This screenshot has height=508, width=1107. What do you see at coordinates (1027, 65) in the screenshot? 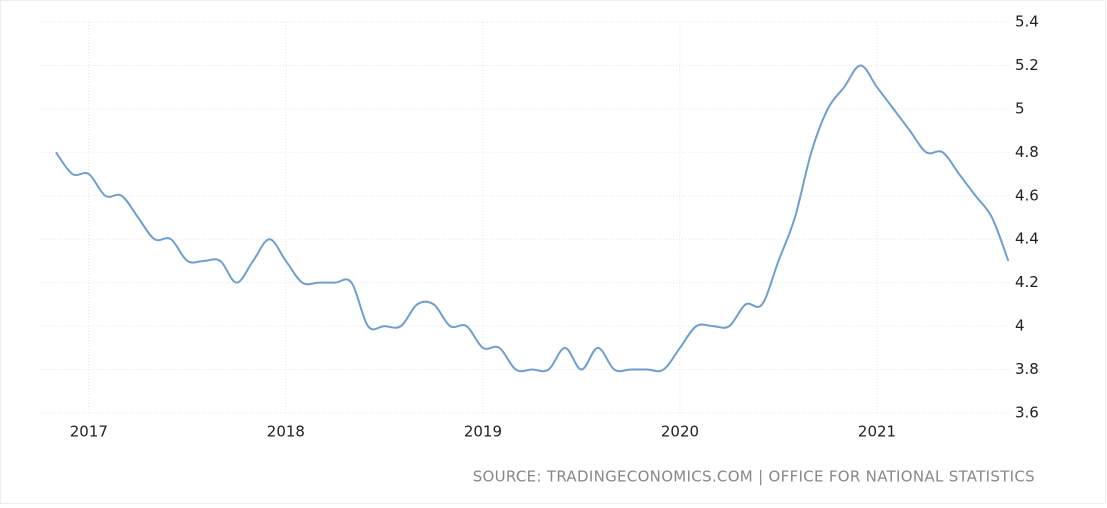
I see `y-tick-label: 5.2` at bounding box center [1027, 65].